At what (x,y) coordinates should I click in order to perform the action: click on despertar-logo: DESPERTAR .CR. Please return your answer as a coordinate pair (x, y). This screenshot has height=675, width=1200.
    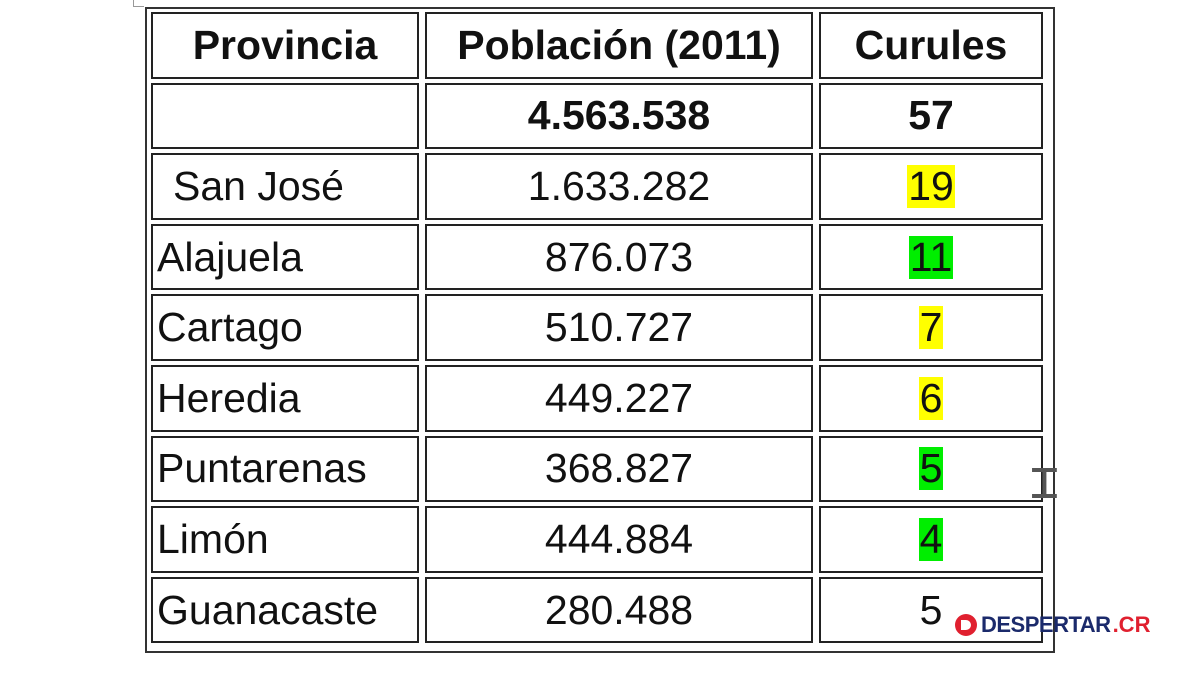
    Looking at the image, I should click on (1052, 625).